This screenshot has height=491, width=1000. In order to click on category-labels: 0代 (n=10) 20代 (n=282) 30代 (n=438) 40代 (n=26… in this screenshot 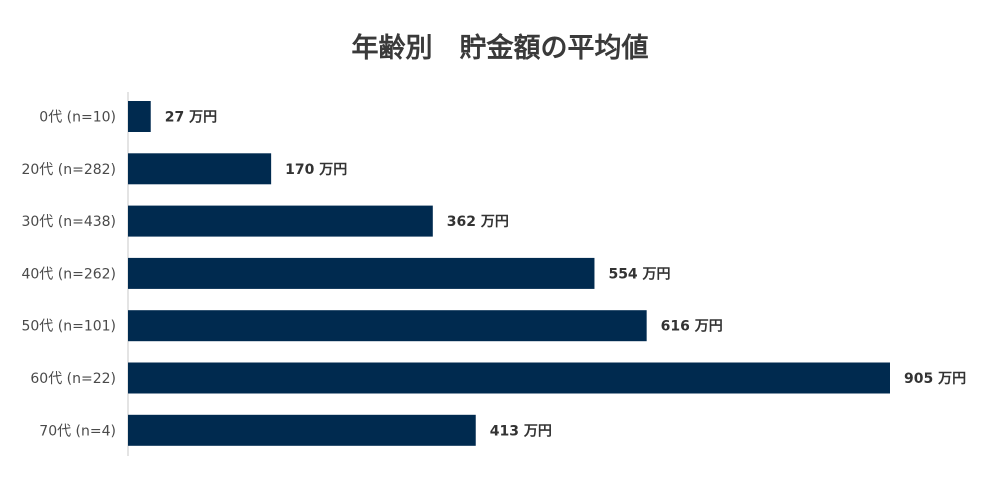, I will do `click(68, 275)`.